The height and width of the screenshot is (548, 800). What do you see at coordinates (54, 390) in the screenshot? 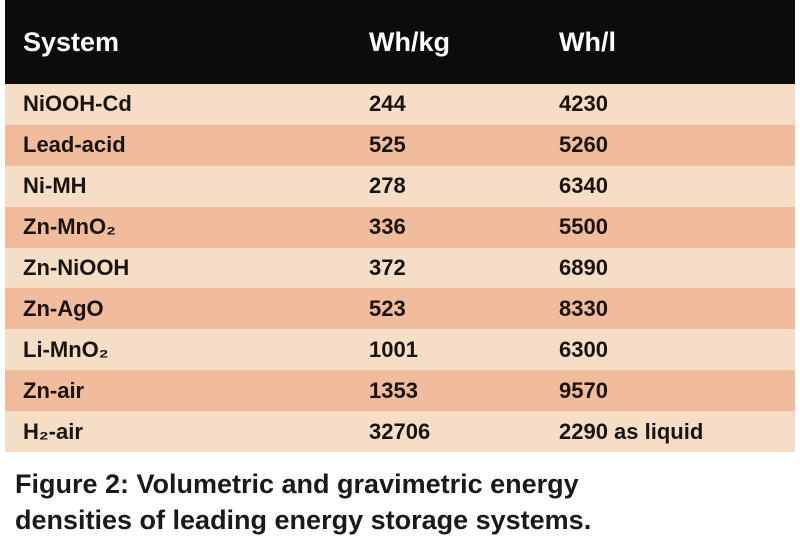
I see `cell-system: Zn-air` at bounding box center [54, 390].